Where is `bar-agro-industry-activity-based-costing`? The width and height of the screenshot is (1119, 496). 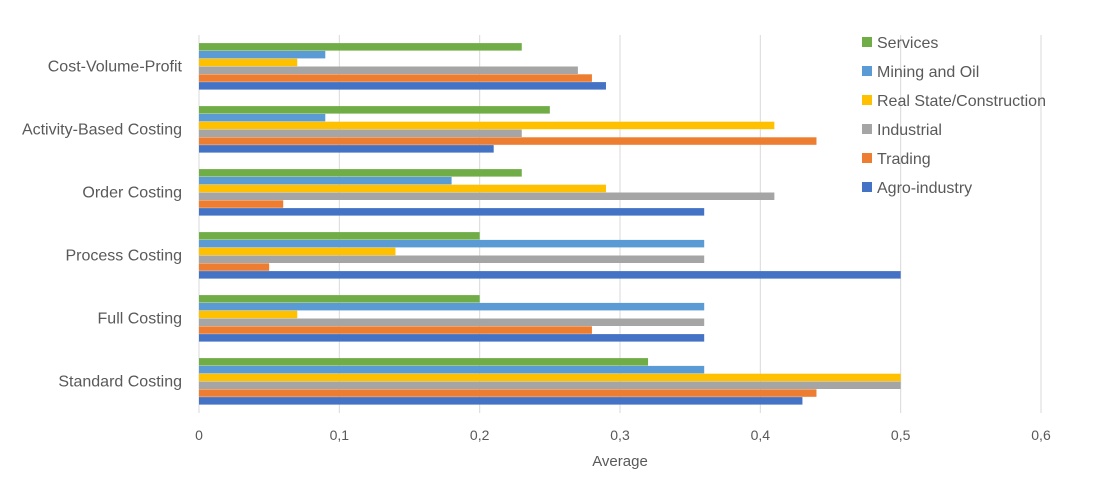 bar-agro-industry-activity-based-costing is located at coordinates (346, 149).